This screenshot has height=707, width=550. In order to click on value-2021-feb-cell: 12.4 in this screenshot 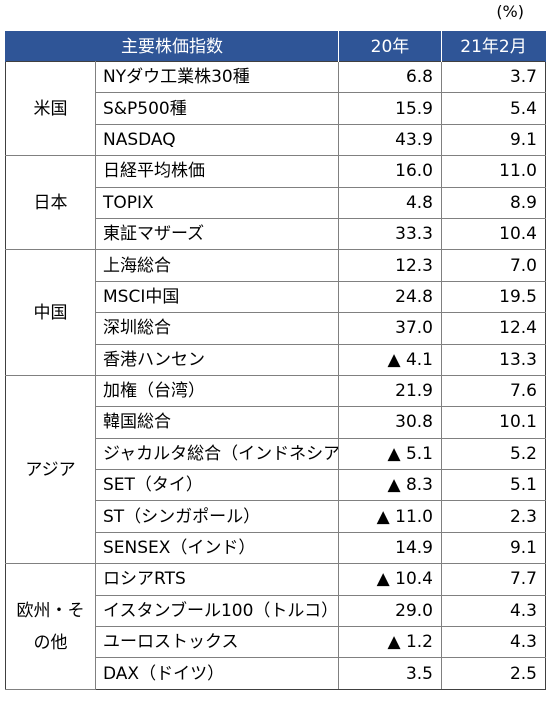, I will do `click(493, 328)`.